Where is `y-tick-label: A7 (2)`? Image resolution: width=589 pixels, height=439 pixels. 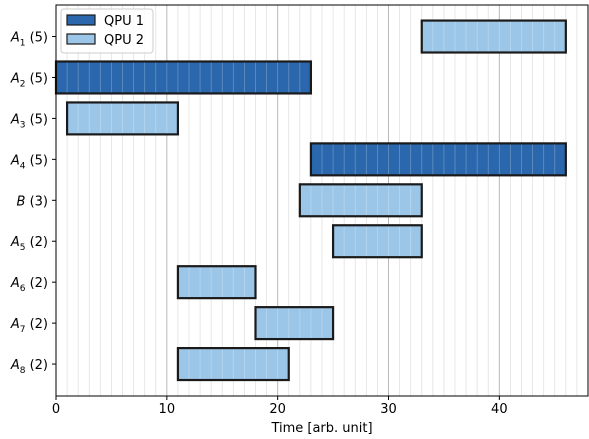
y-tick-label: A7 (2) is located at coordinates (29, 326).